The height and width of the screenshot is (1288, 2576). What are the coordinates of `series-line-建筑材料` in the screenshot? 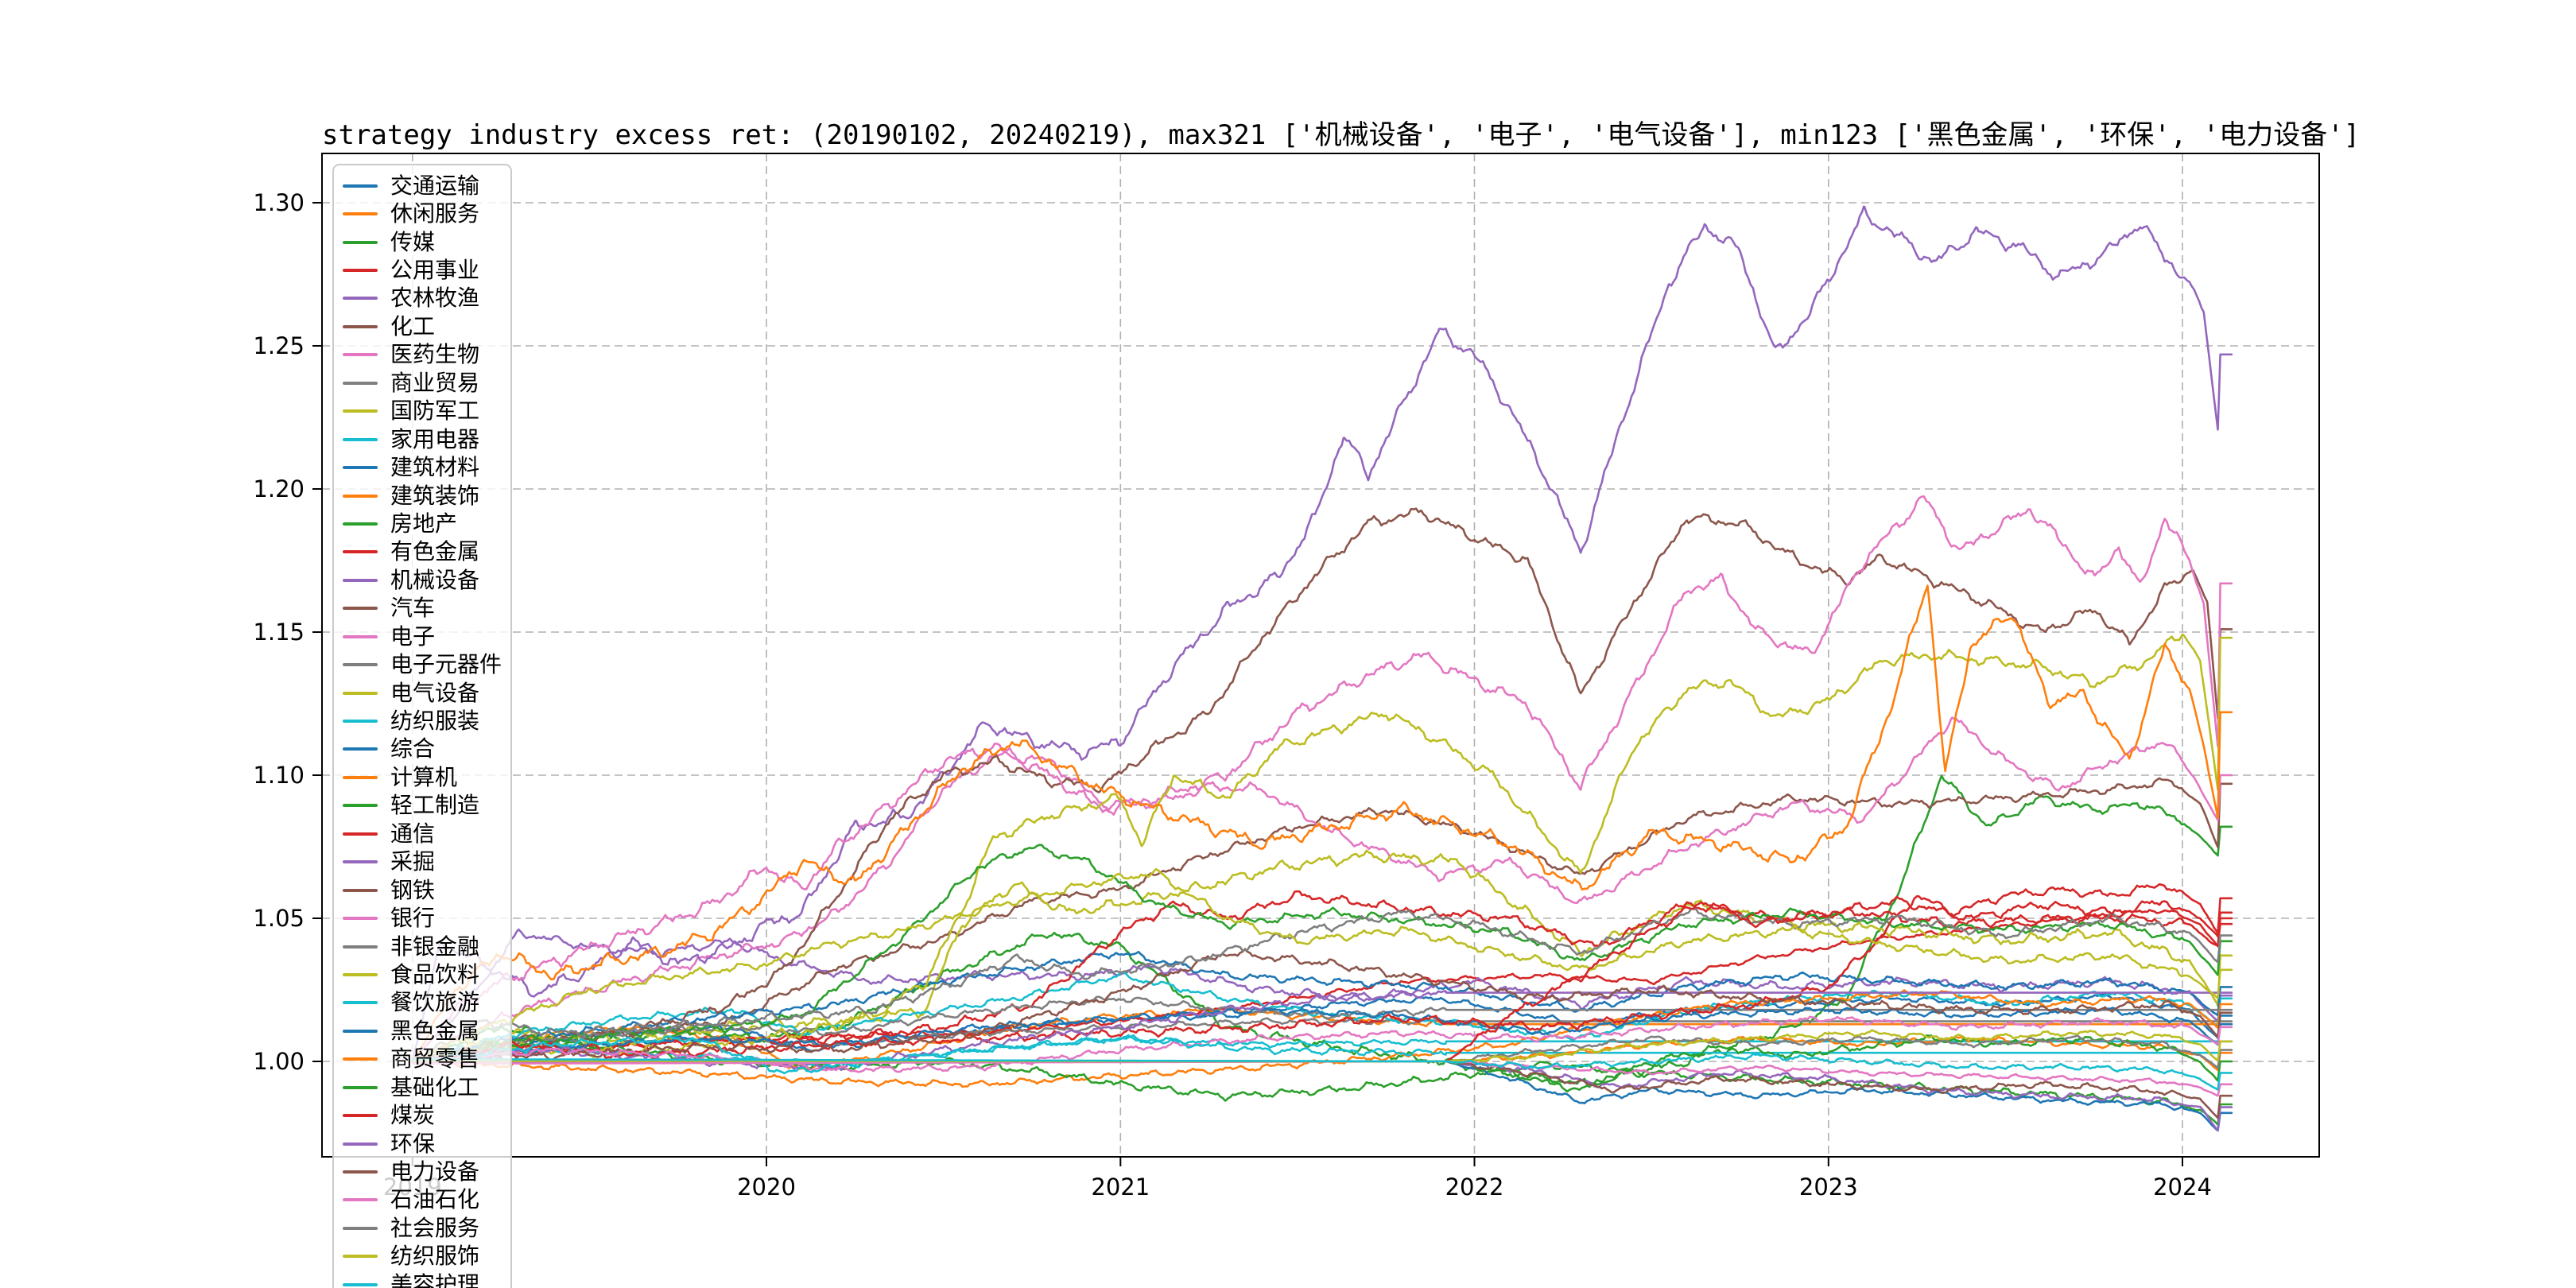 It's located at (1322, 1006).